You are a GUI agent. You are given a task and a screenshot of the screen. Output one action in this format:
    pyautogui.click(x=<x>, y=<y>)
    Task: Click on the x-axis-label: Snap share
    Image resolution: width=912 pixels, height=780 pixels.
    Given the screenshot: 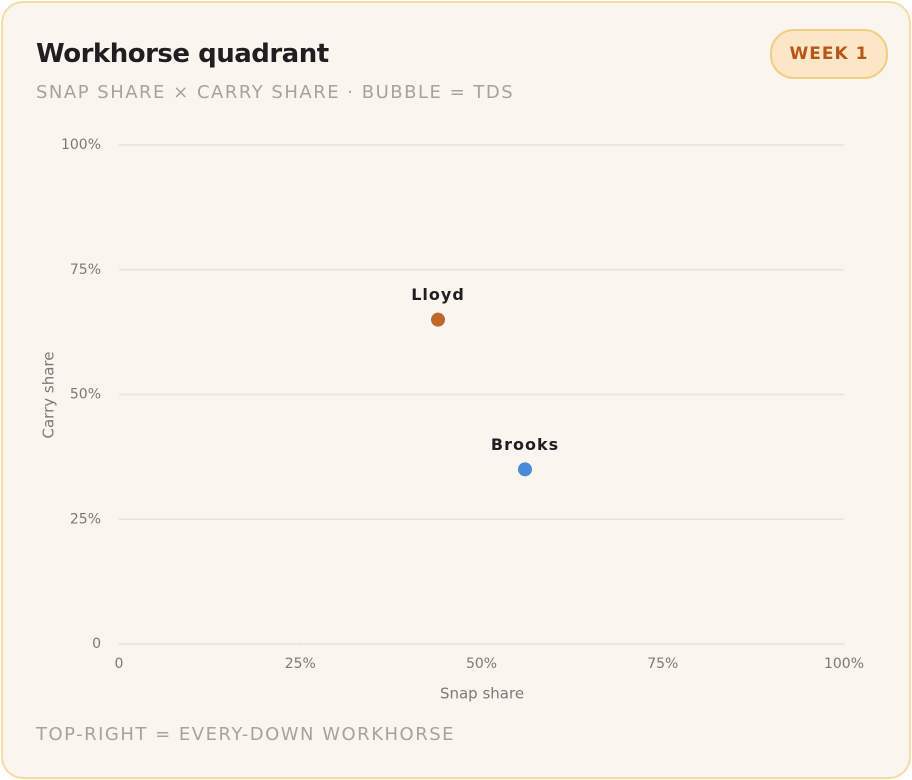 What is the action you would take?
    pyautogui.click(x=482, y=694)
    